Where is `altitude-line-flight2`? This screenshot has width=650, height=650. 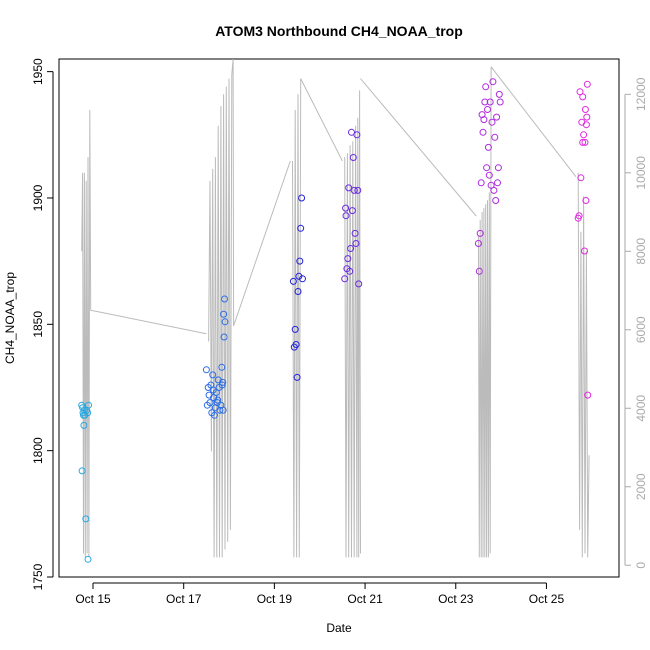 altitude-line-flight2 is located at coordinates (221, 308).